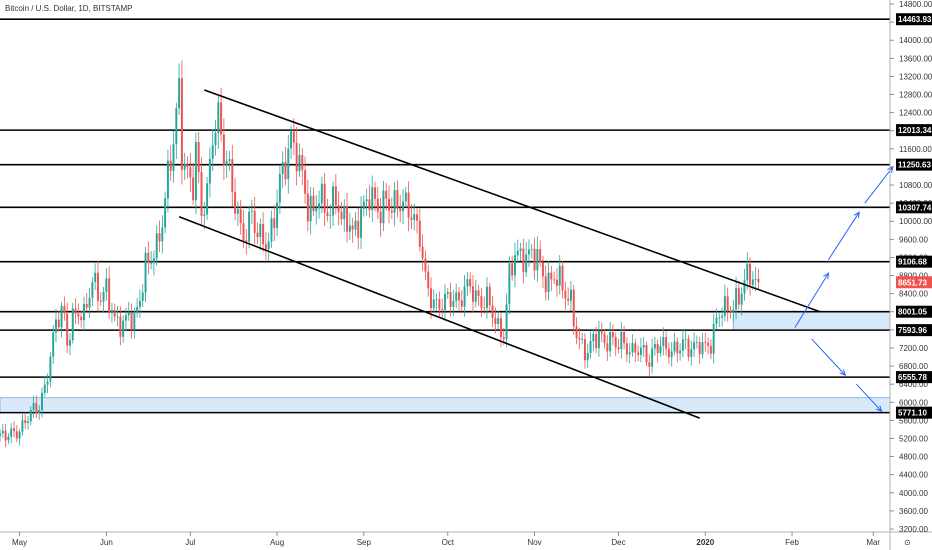  Describe the element at coordinates (915, 19) in the screenshot. I see `level-price-text: 14463.93` at that location.